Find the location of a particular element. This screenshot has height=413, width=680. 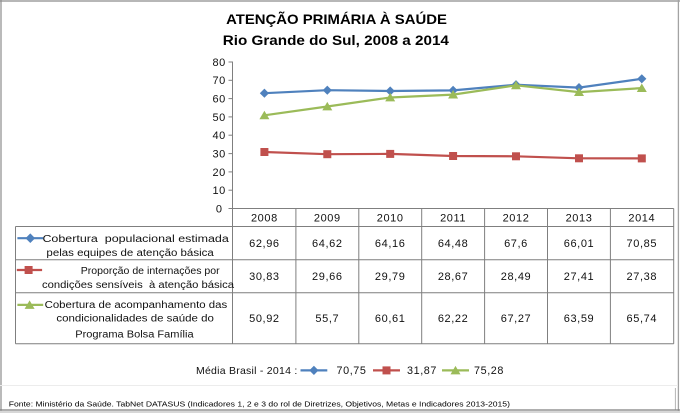

svg-text: 62,96 is located at coordinates (264, 244).